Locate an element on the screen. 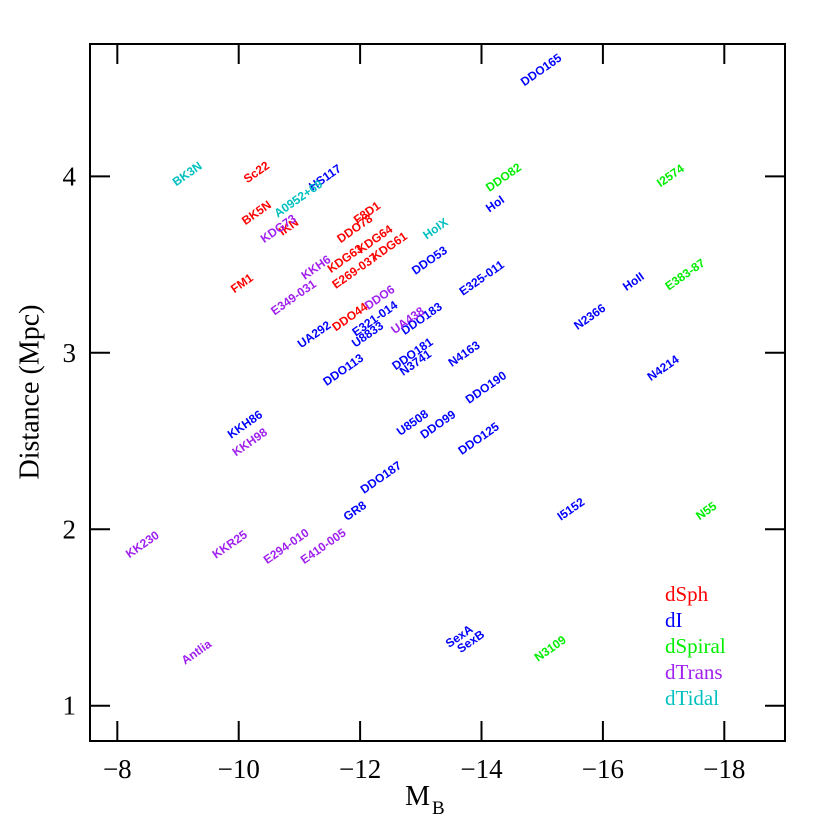 This screenshot has height=830, width=830. legend-label: dSpiral is located at coordinates (695, 646).